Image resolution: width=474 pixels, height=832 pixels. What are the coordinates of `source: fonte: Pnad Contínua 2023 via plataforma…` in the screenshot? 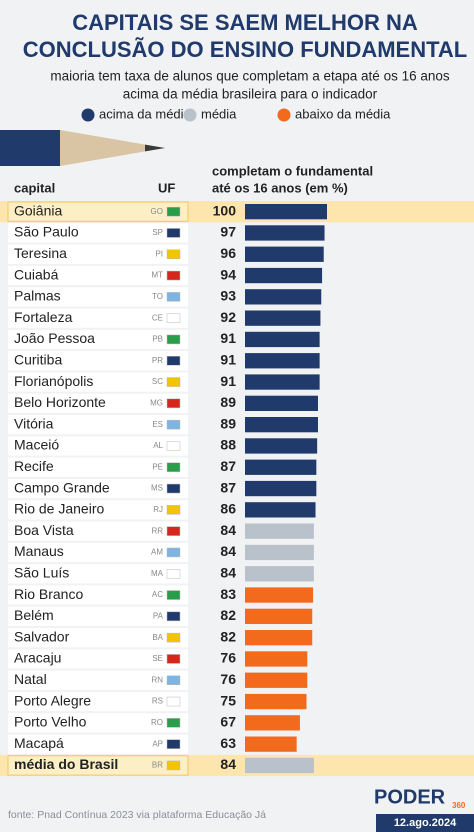 It's located at (137, 815).